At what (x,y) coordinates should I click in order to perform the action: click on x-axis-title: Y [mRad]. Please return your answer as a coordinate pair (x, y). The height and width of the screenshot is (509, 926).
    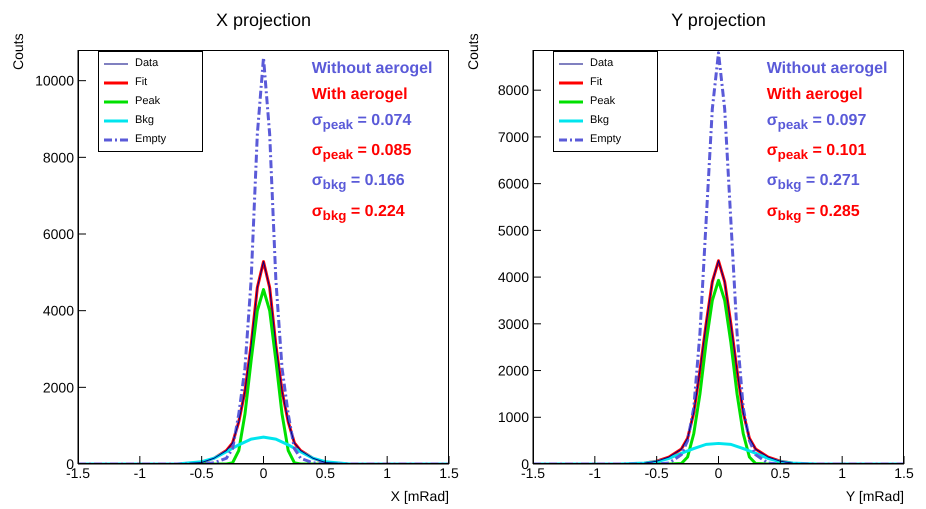
    Looking at the image, I should click on (875, 496).